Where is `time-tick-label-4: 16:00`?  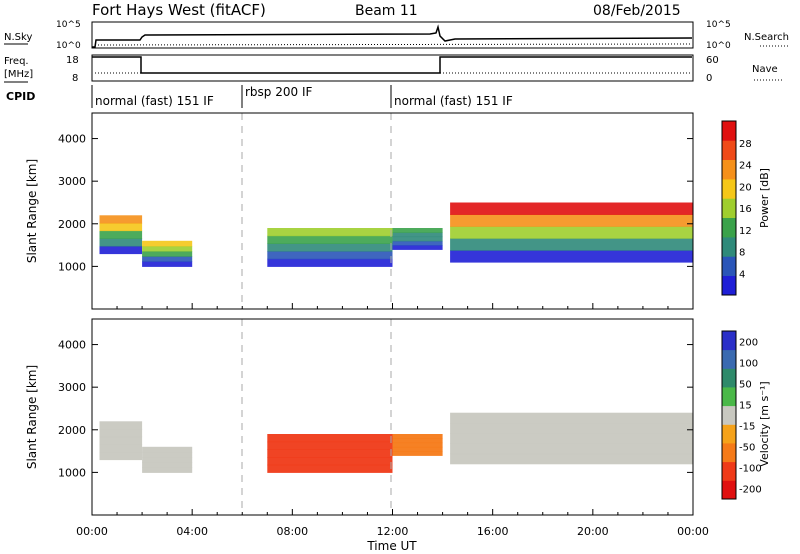 time-tick-label-4: 16:00 is located at coordinates (493, 531).